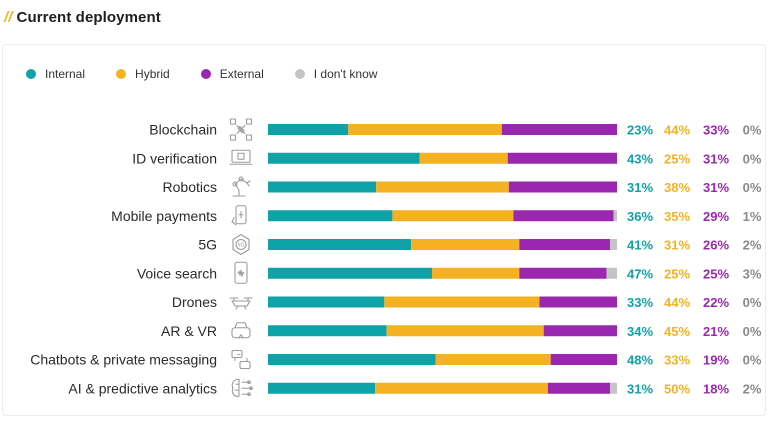 This screenshot has height=432, width=768. What do you see at coordinates (241, 186) in the screenshot?
I see `robot-arm-icon` at bounding box center [241, 186].